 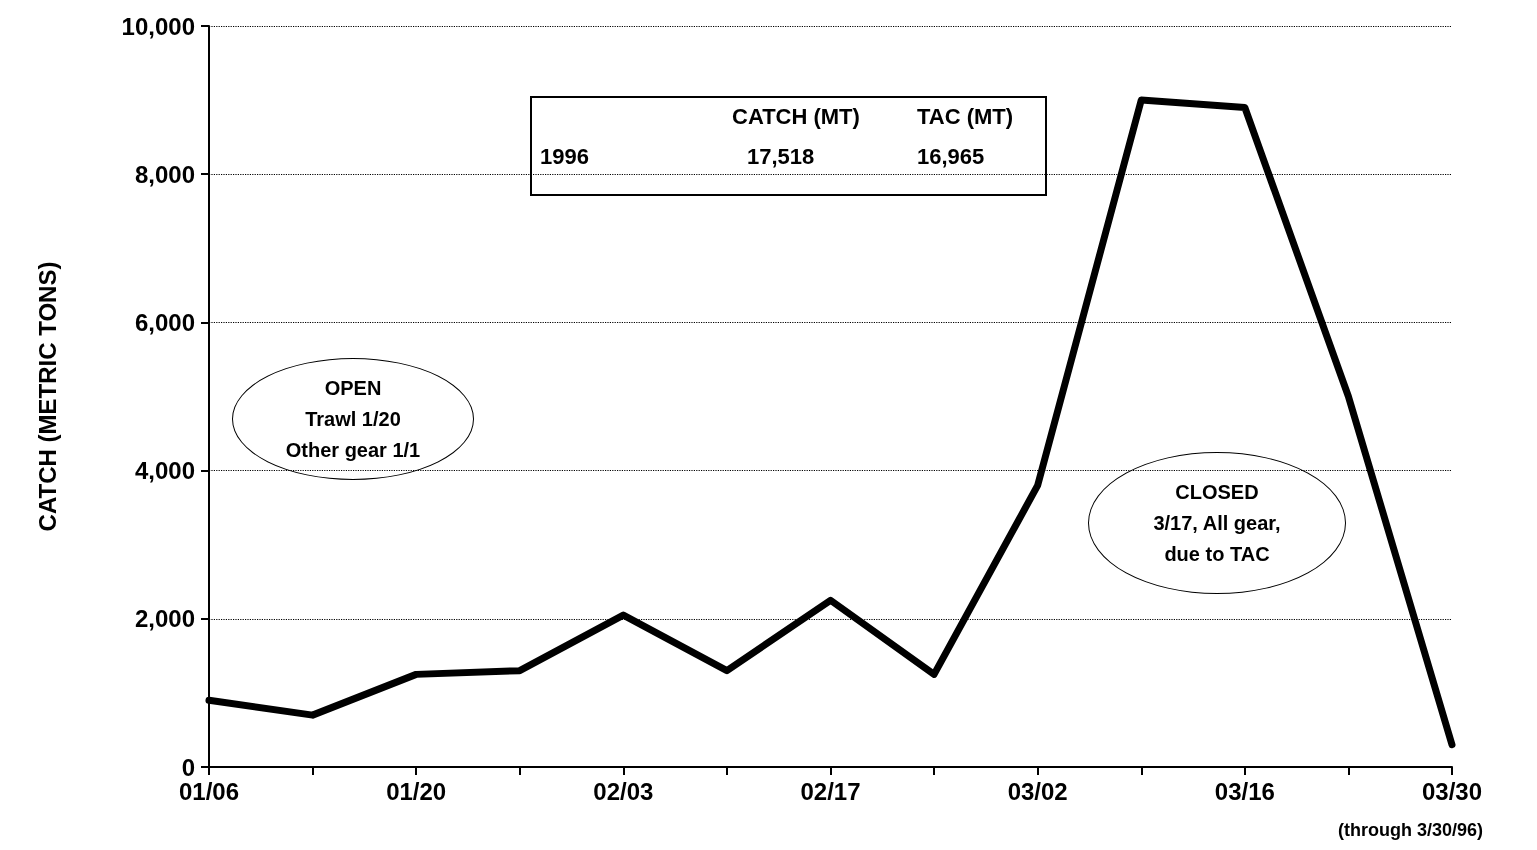 I want to click on y-tick-label: 2,000, so click(x=164, y=619).